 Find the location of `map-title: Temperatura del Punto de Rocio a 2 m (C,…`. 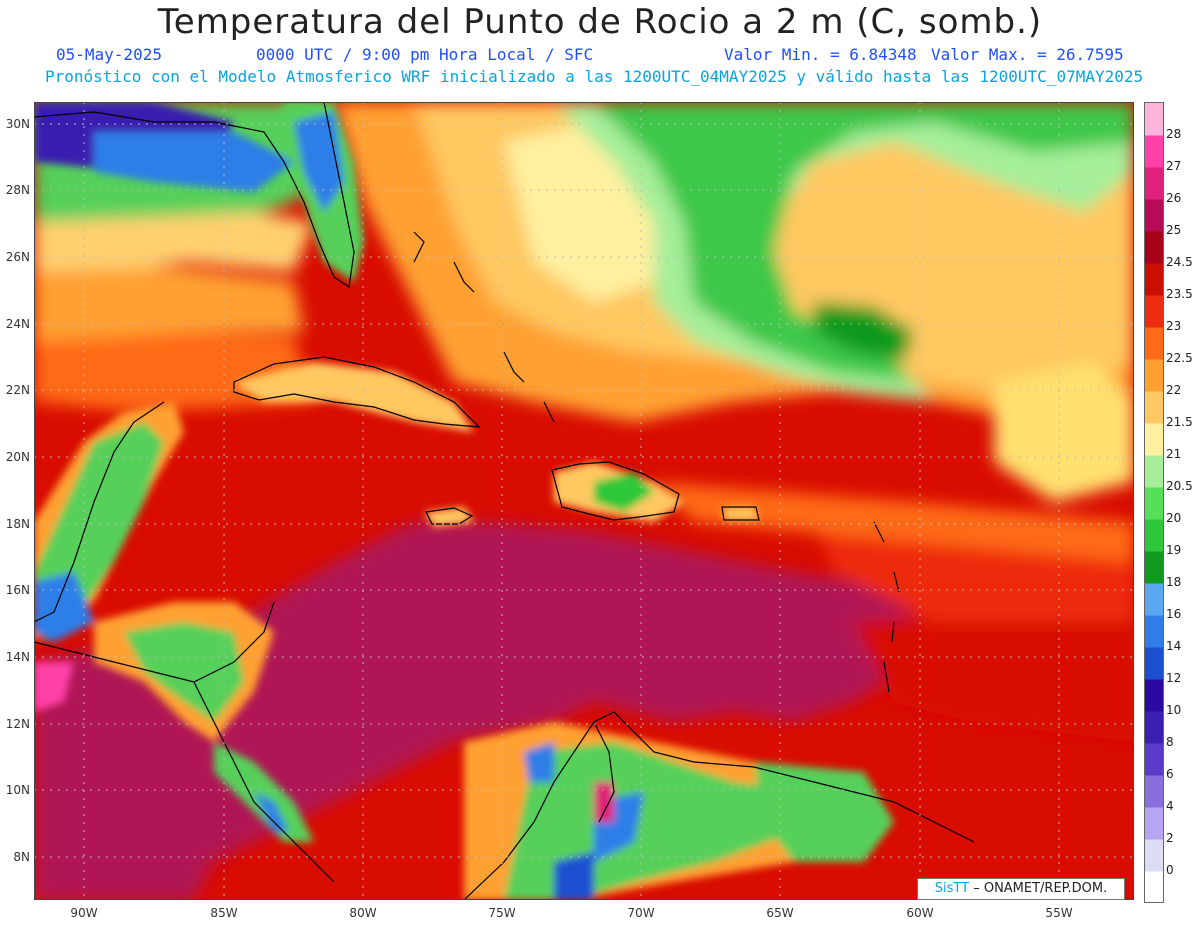

map-title: Temperatura del Punto de Rocio a 2 m (C,… is located at coordinates (600, 22).